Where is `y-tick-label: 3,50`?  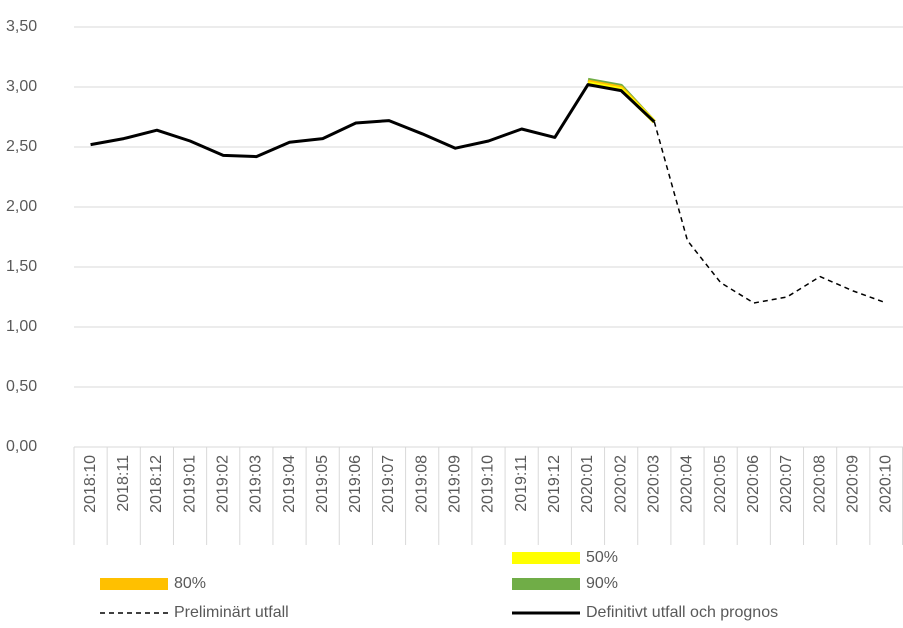
y-tick-label: 3,50 is located at coordinates (21, 26).